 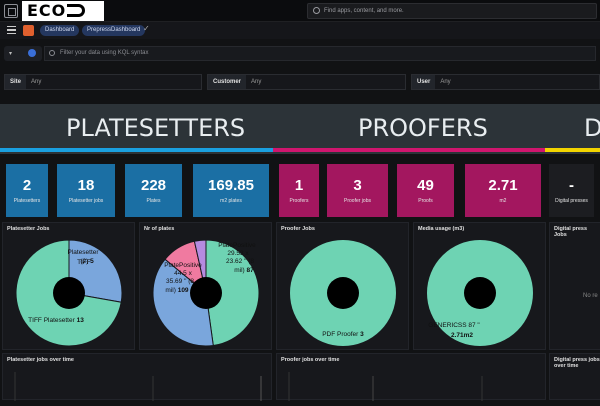 What do you see at coordinates (503, 185) in the screenshot?
I see `stat-value: 2.71` at bounding box center [503, 185].